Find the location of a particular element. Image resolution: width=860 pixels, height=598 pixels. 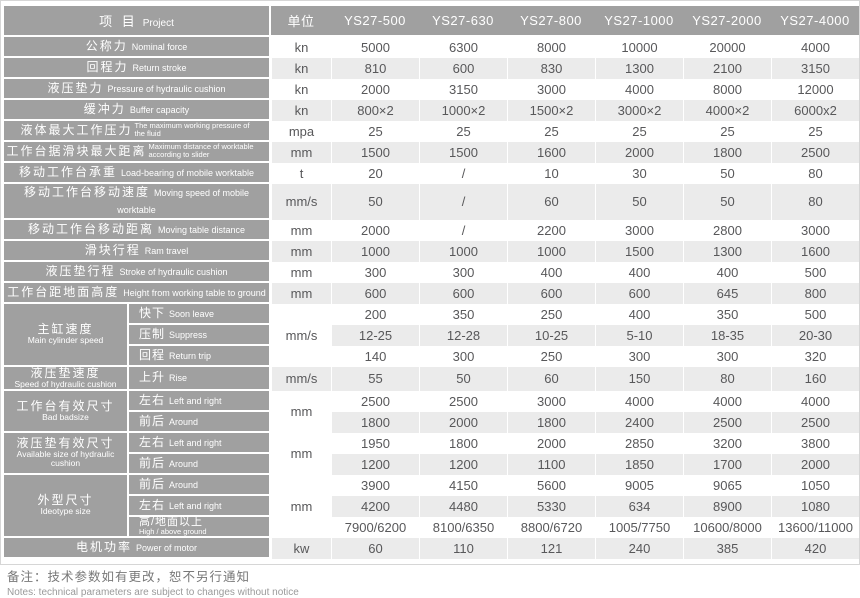

group-label-en: Available size of hydraulic cushion is located at coordinates (65, 459).